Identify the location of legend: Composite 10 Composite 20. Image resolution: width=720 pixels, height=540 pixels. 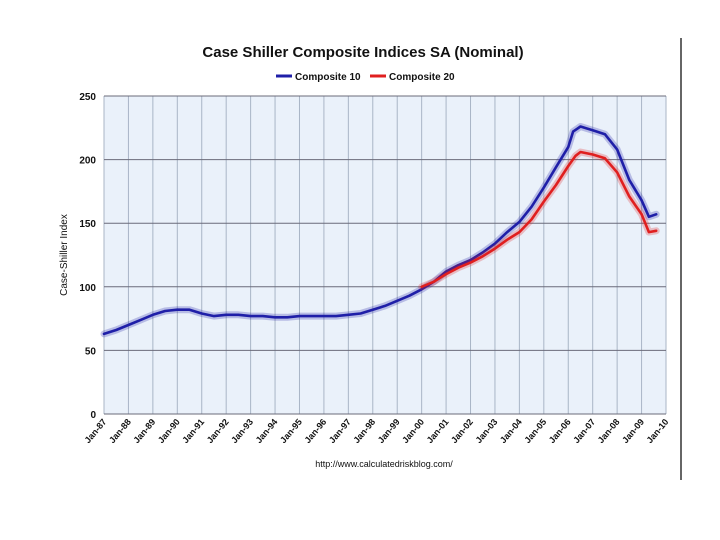
(365, 77).